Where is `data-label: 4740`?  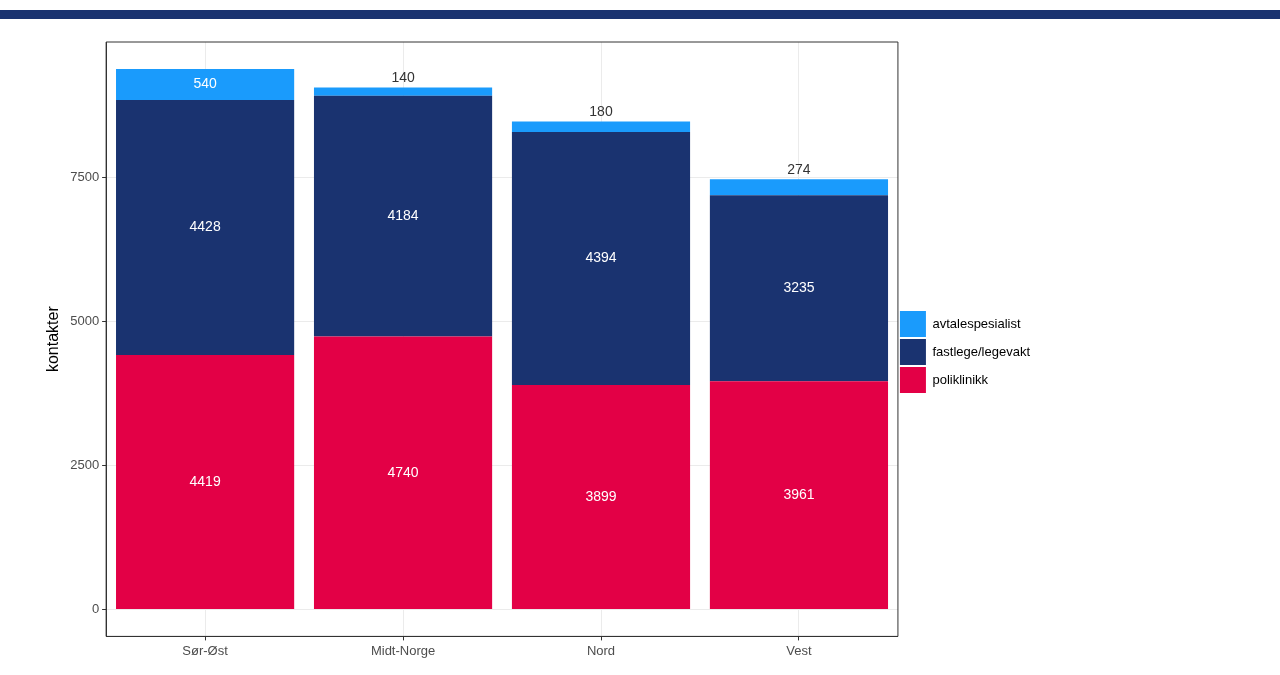 data-label: 4740 is located at coordinates (403, 471).